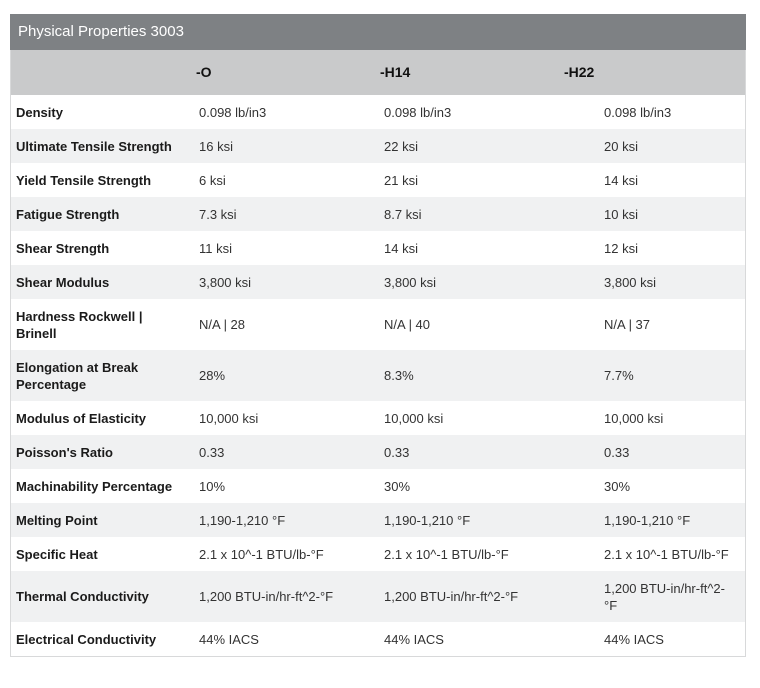  I want to click on row-label: Thermal Conductivity, so click(82, 596).